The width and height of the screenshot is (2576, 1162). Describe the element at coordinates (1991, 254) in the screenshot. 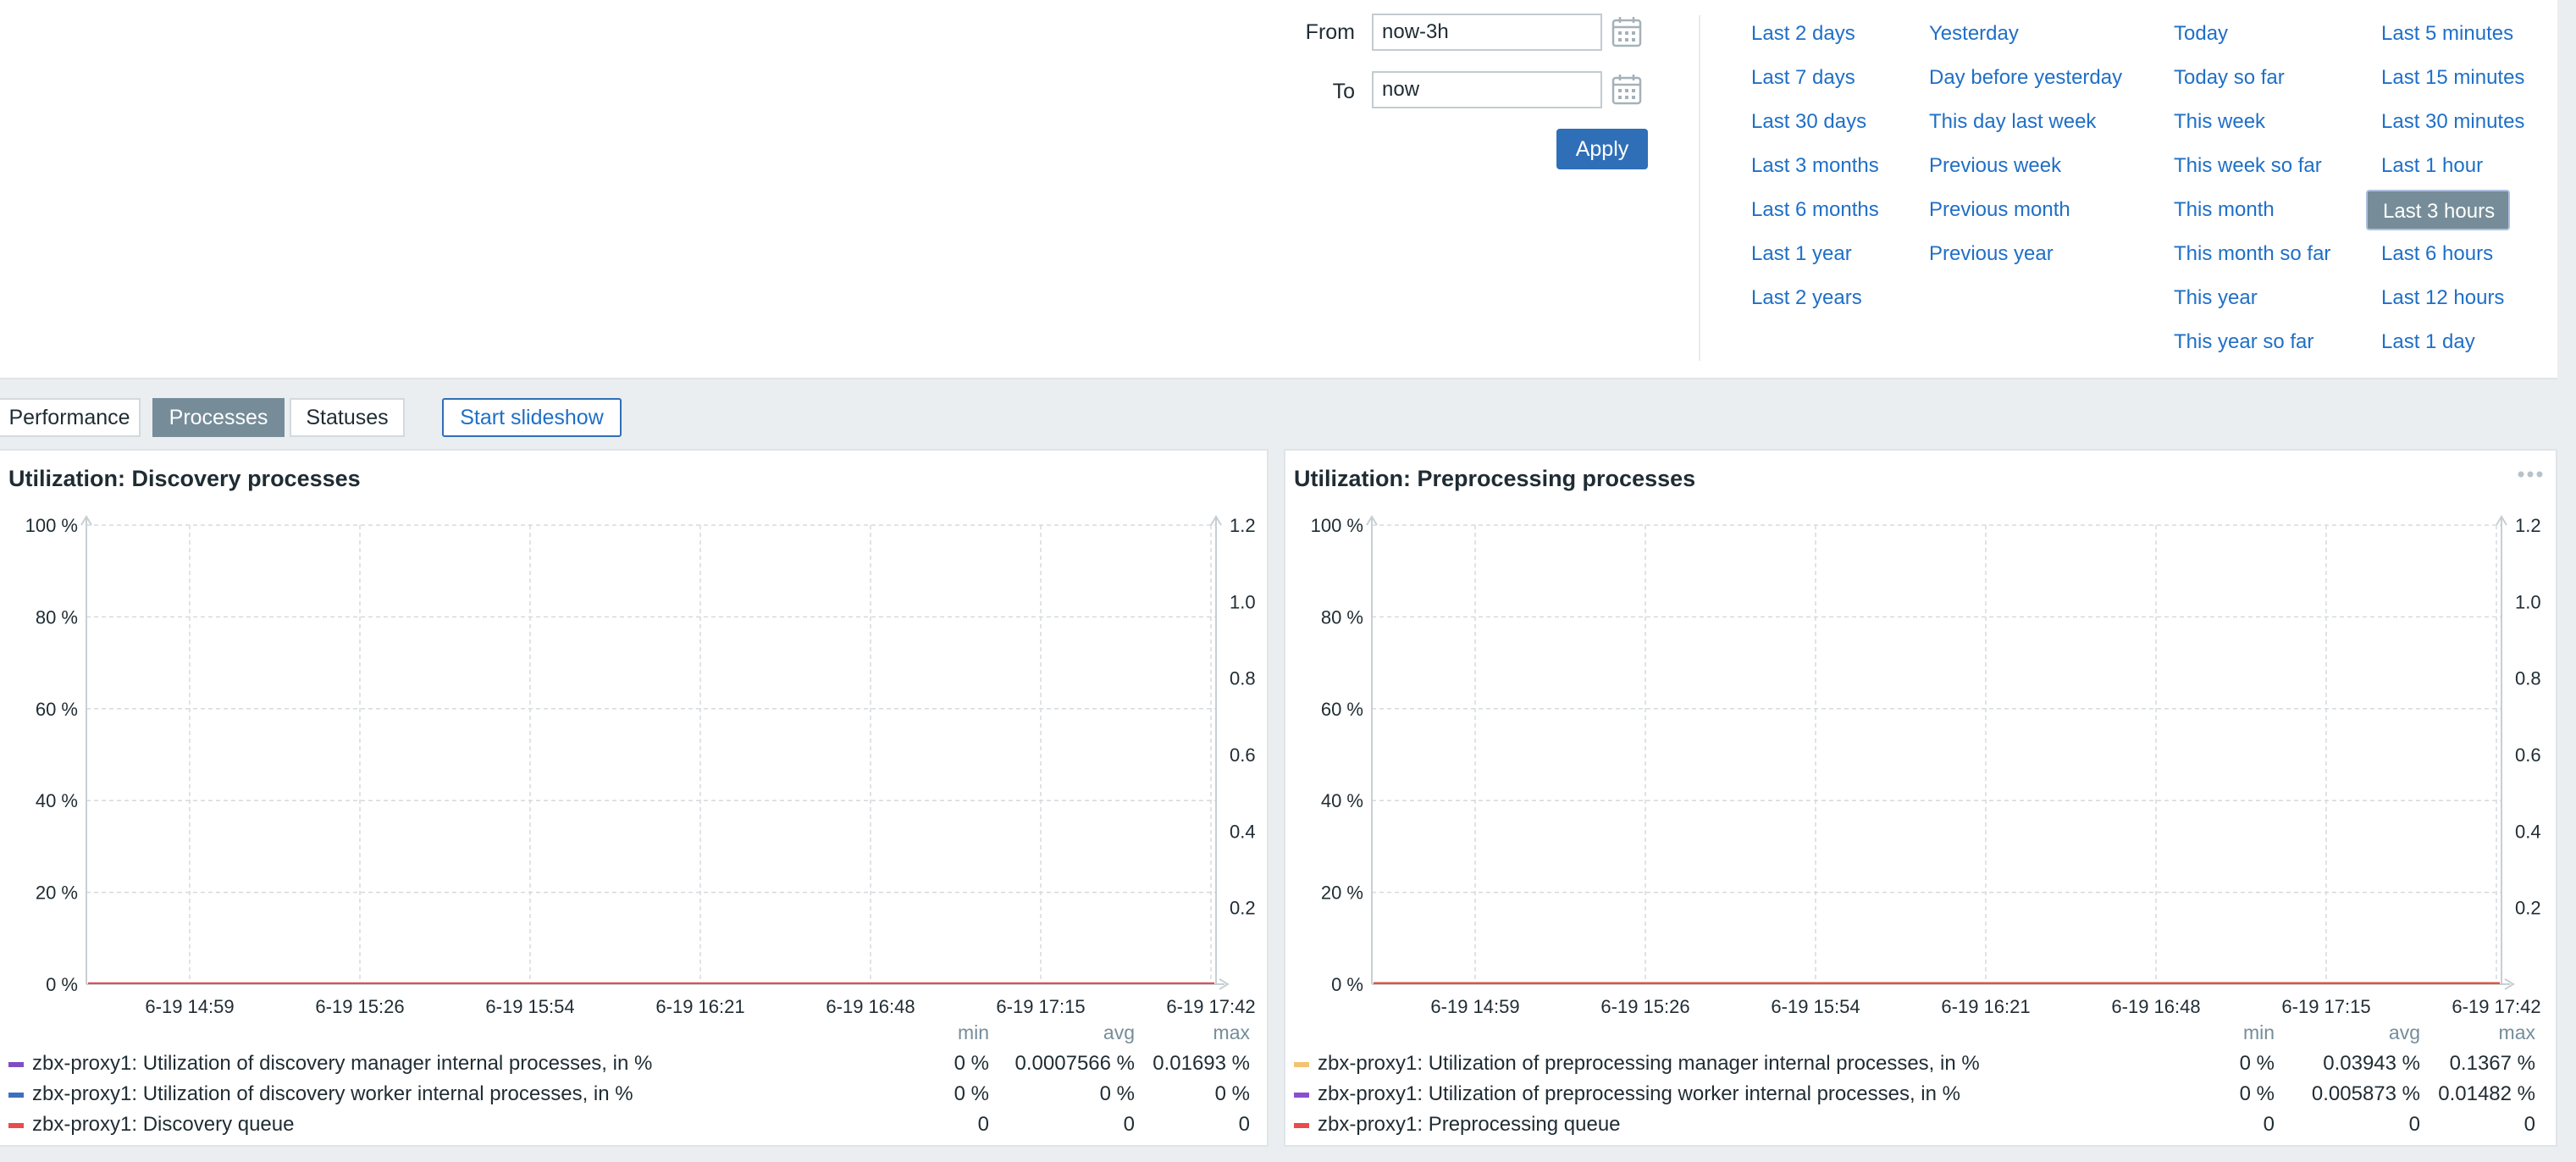

I see `quick-range-previous-year: Previous year` at that location.